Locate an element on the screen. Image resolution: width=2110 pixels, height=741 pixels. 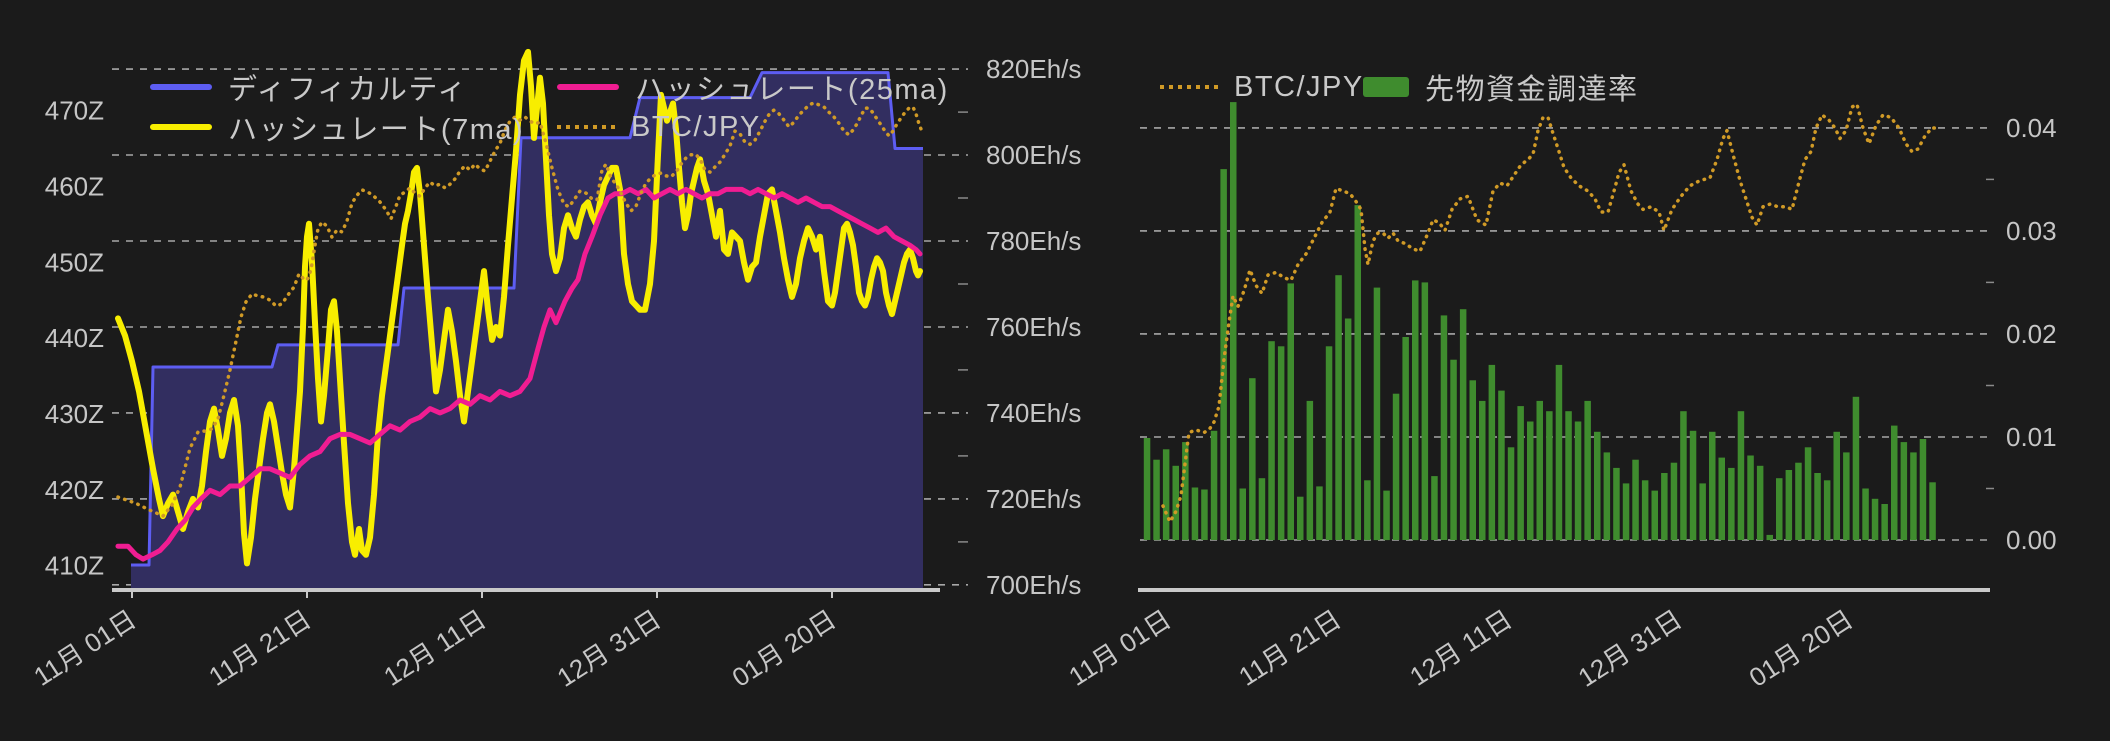
legend-label-hashrate-25ma: ハッシュレート(25ma) is located at coordinates (792, 90).